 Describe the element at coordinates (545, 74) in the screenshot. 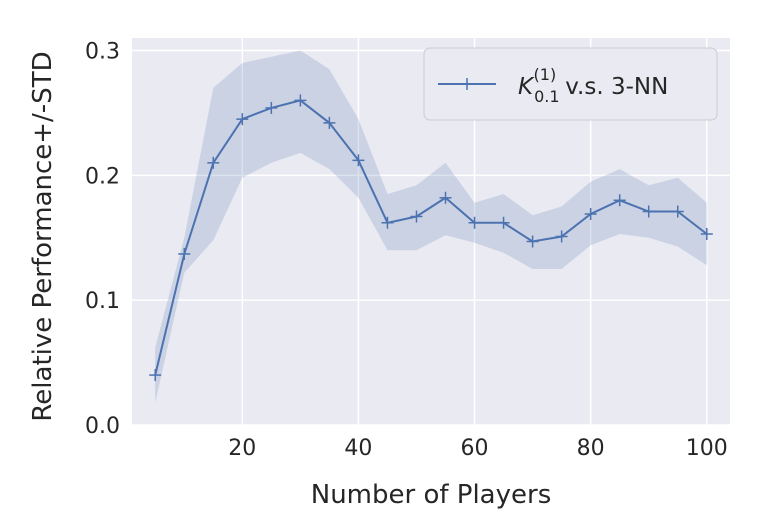

I see `legend-superscript: (1)` at that location.